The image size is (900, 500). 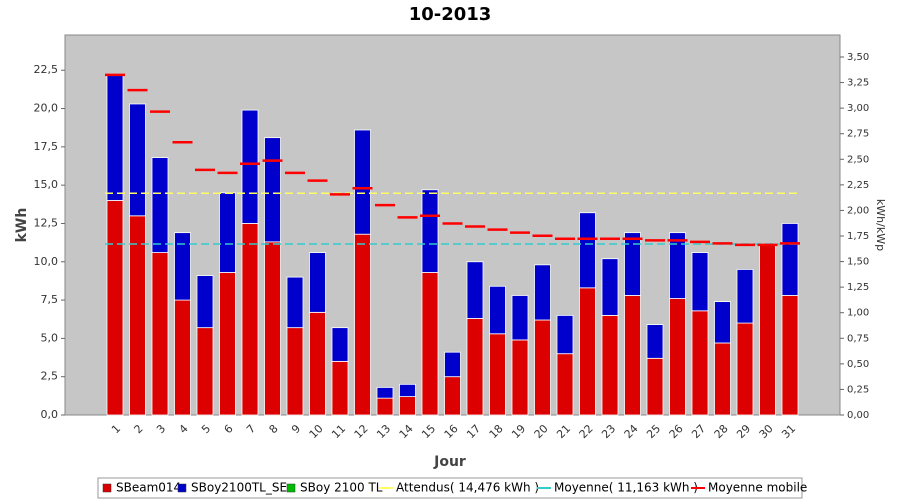 I want to click on y2-tick-label: 0,50, so click(x=858, y=364).